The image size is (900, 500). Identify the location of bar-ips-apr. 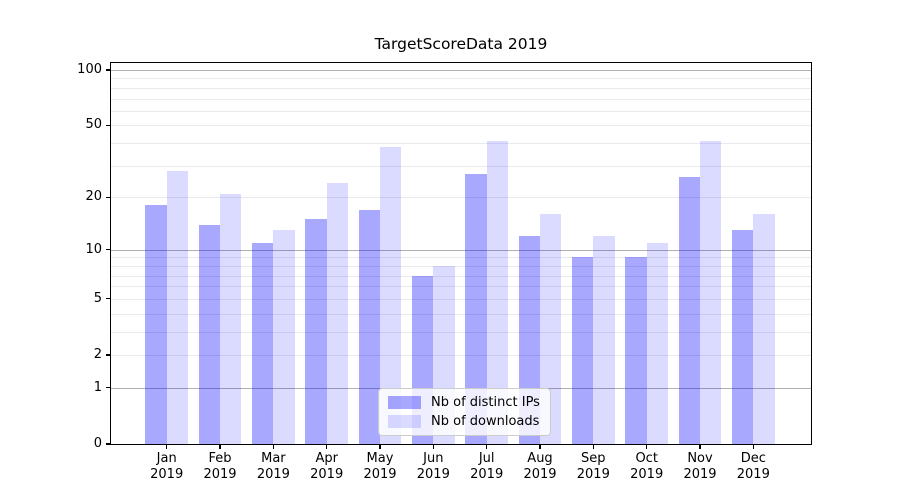
(316, 331).